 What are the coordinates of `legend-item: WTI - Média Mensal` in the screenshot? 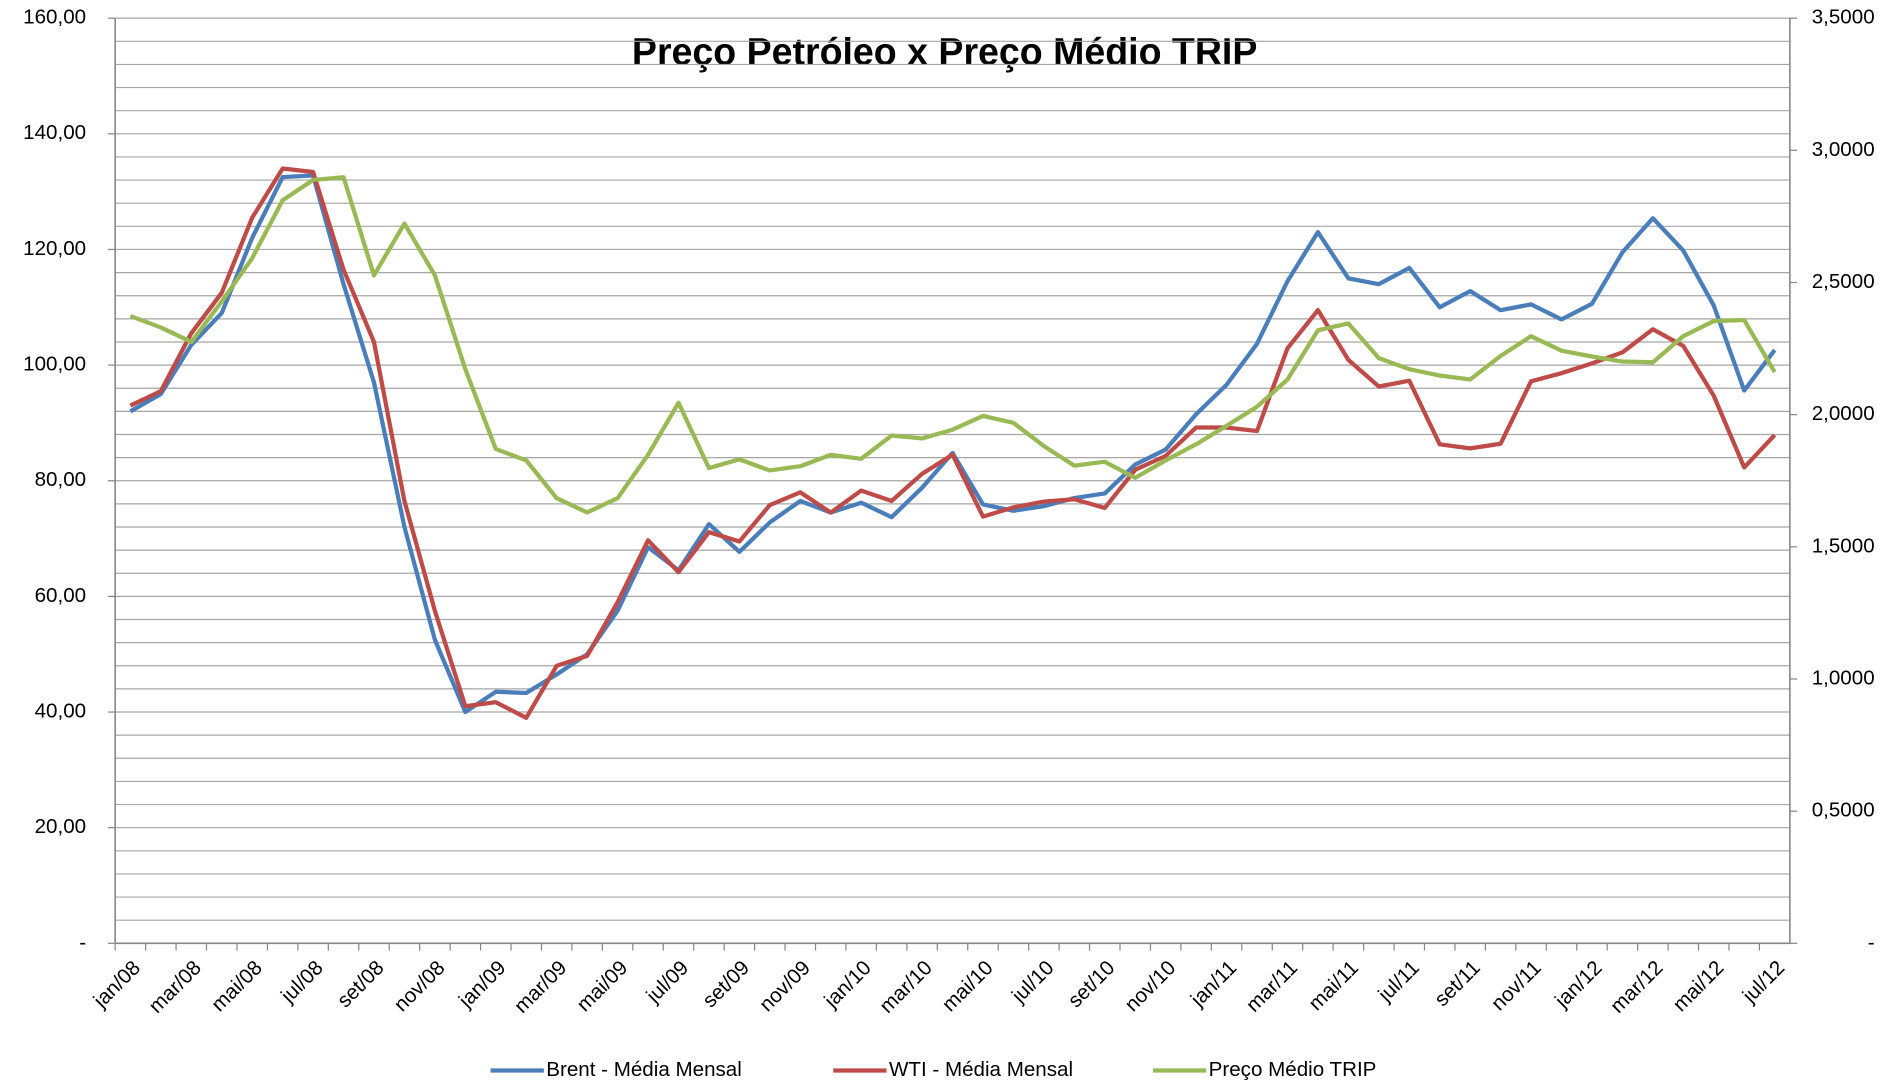 It's located at (953, 1069).